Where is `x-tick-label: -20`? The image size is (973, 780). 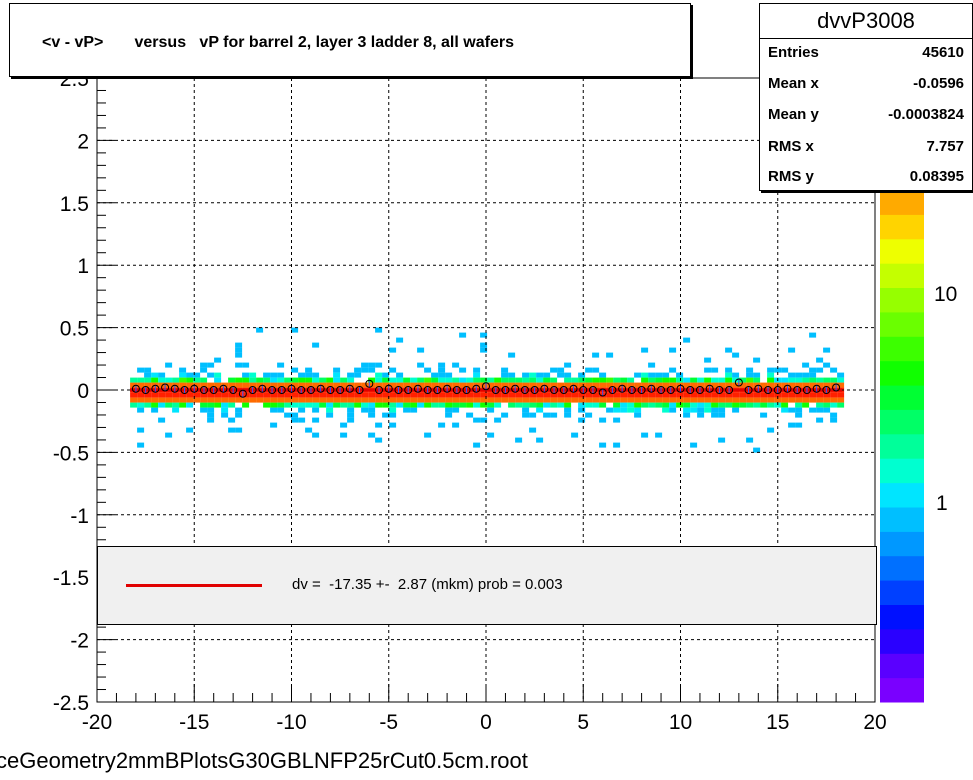
x-tick-label: -20 is located at coordinates (97, 722).